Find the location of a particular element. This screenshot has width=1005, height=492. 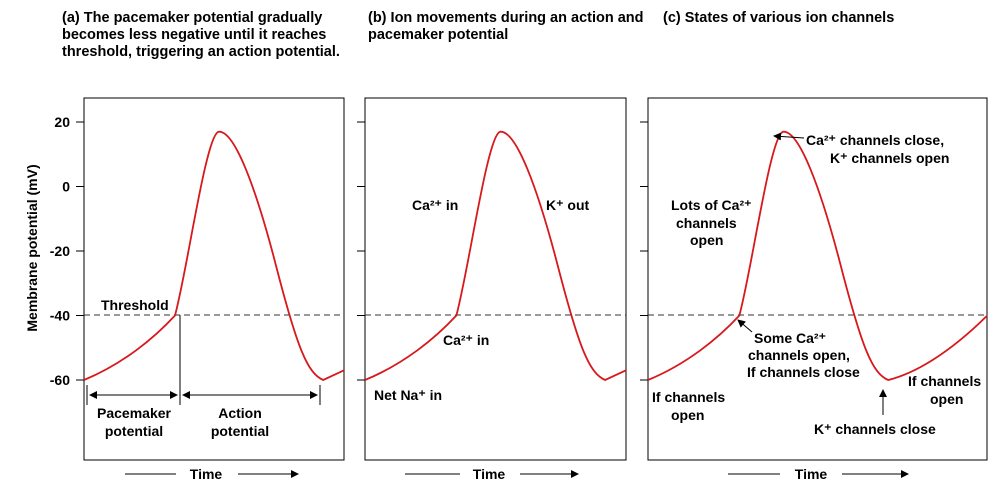

y-tick-label: 0 is located at coordinates (66, 187).